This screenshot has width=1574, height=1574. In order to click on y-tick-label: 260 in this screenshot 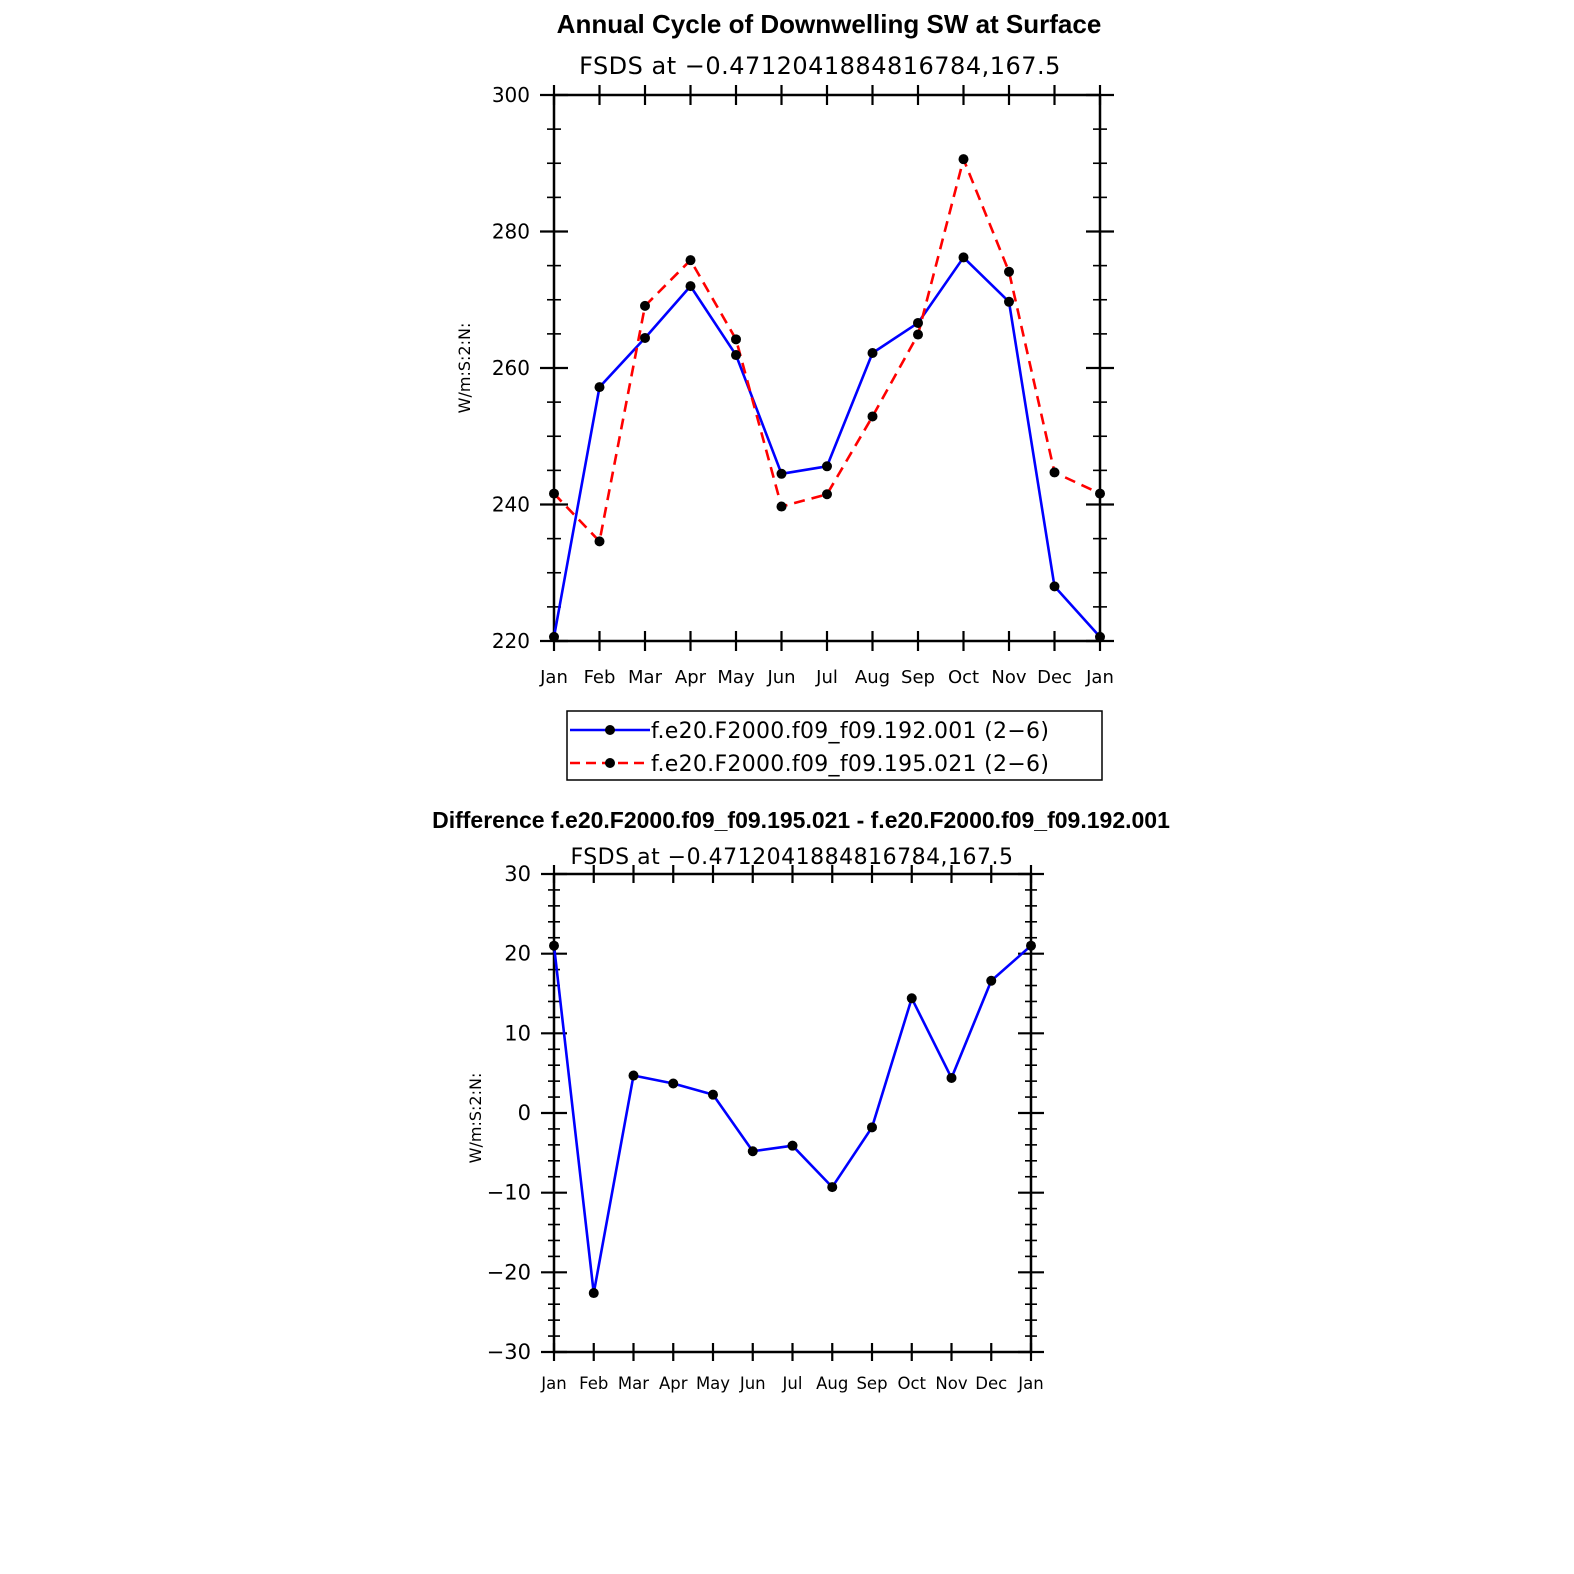, I will do `click(511, 368)`.